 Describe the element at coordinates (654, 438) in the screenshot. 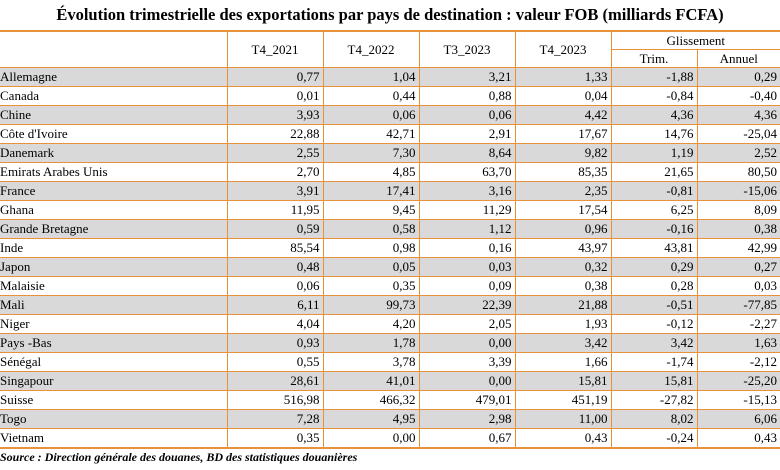

I see `value-cell: -0,24` at that location.